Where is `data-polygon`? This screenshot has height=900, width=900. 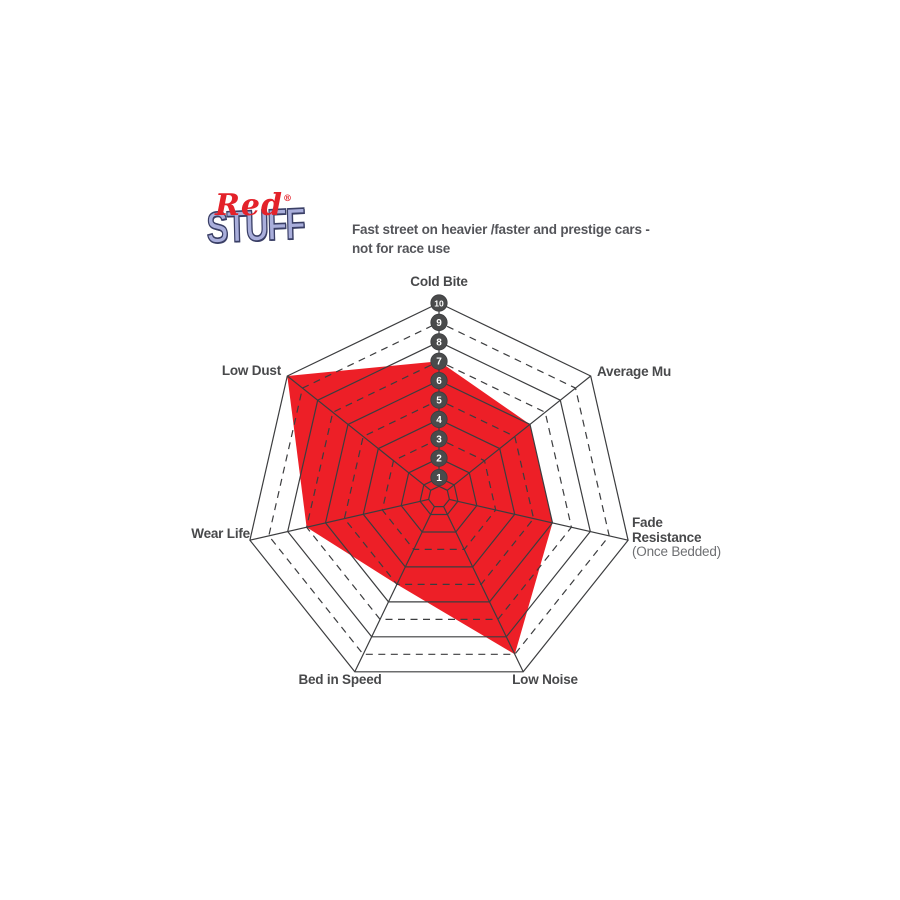
data-polygon is located at coordinates (420, 508).